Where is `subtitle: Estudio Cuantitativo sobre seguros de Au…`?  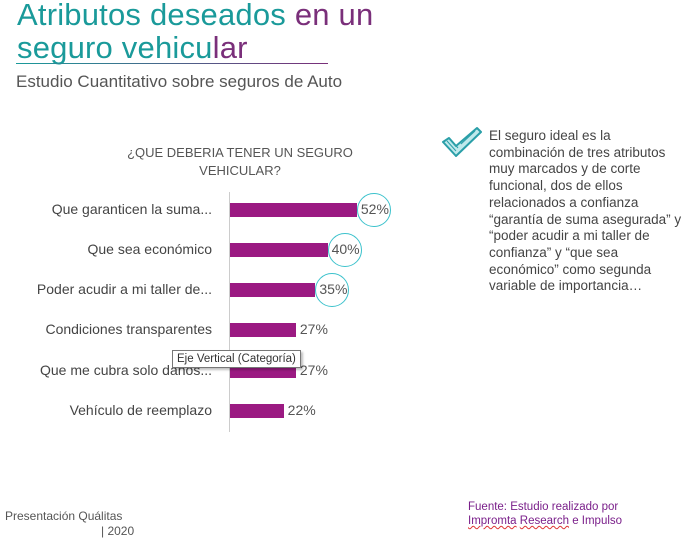
subtitle: Estudio Cuantitativo sobre seguros de Au… is located at coordinates (179, 81).